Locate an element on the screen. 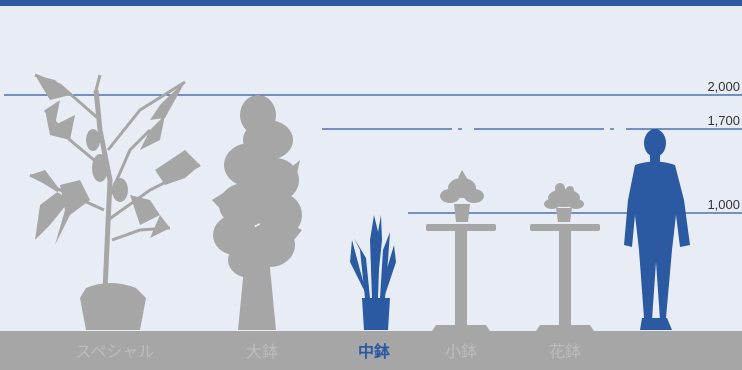  category-label-special: スペシャル is located at coordinates (115, 351).